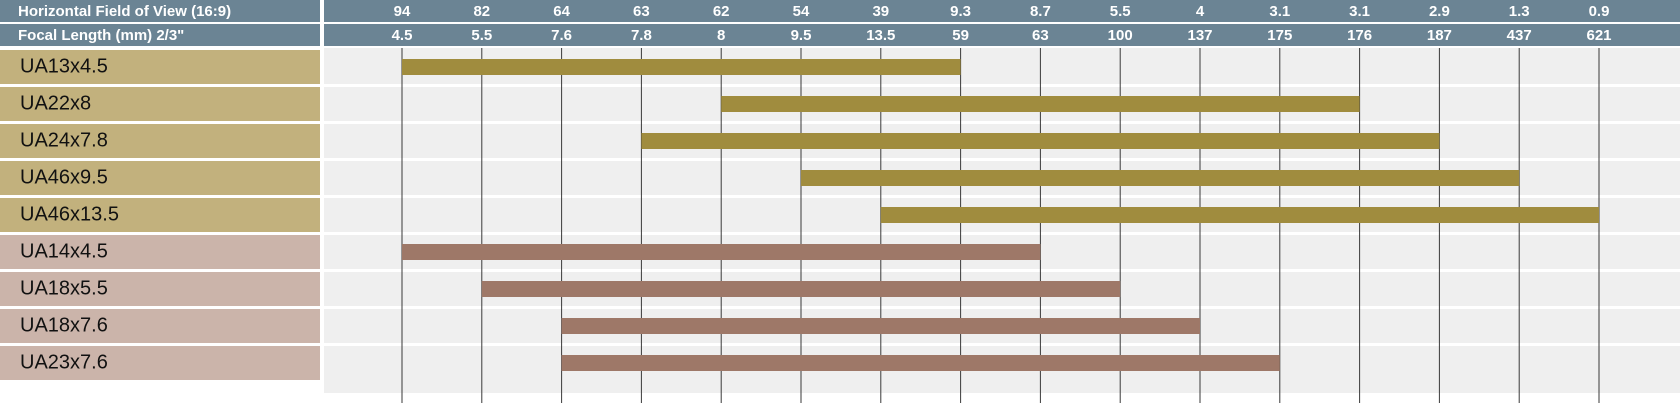 The image size is (1680, 403). I want to click on tick-label: 137, so click(1199, 35).